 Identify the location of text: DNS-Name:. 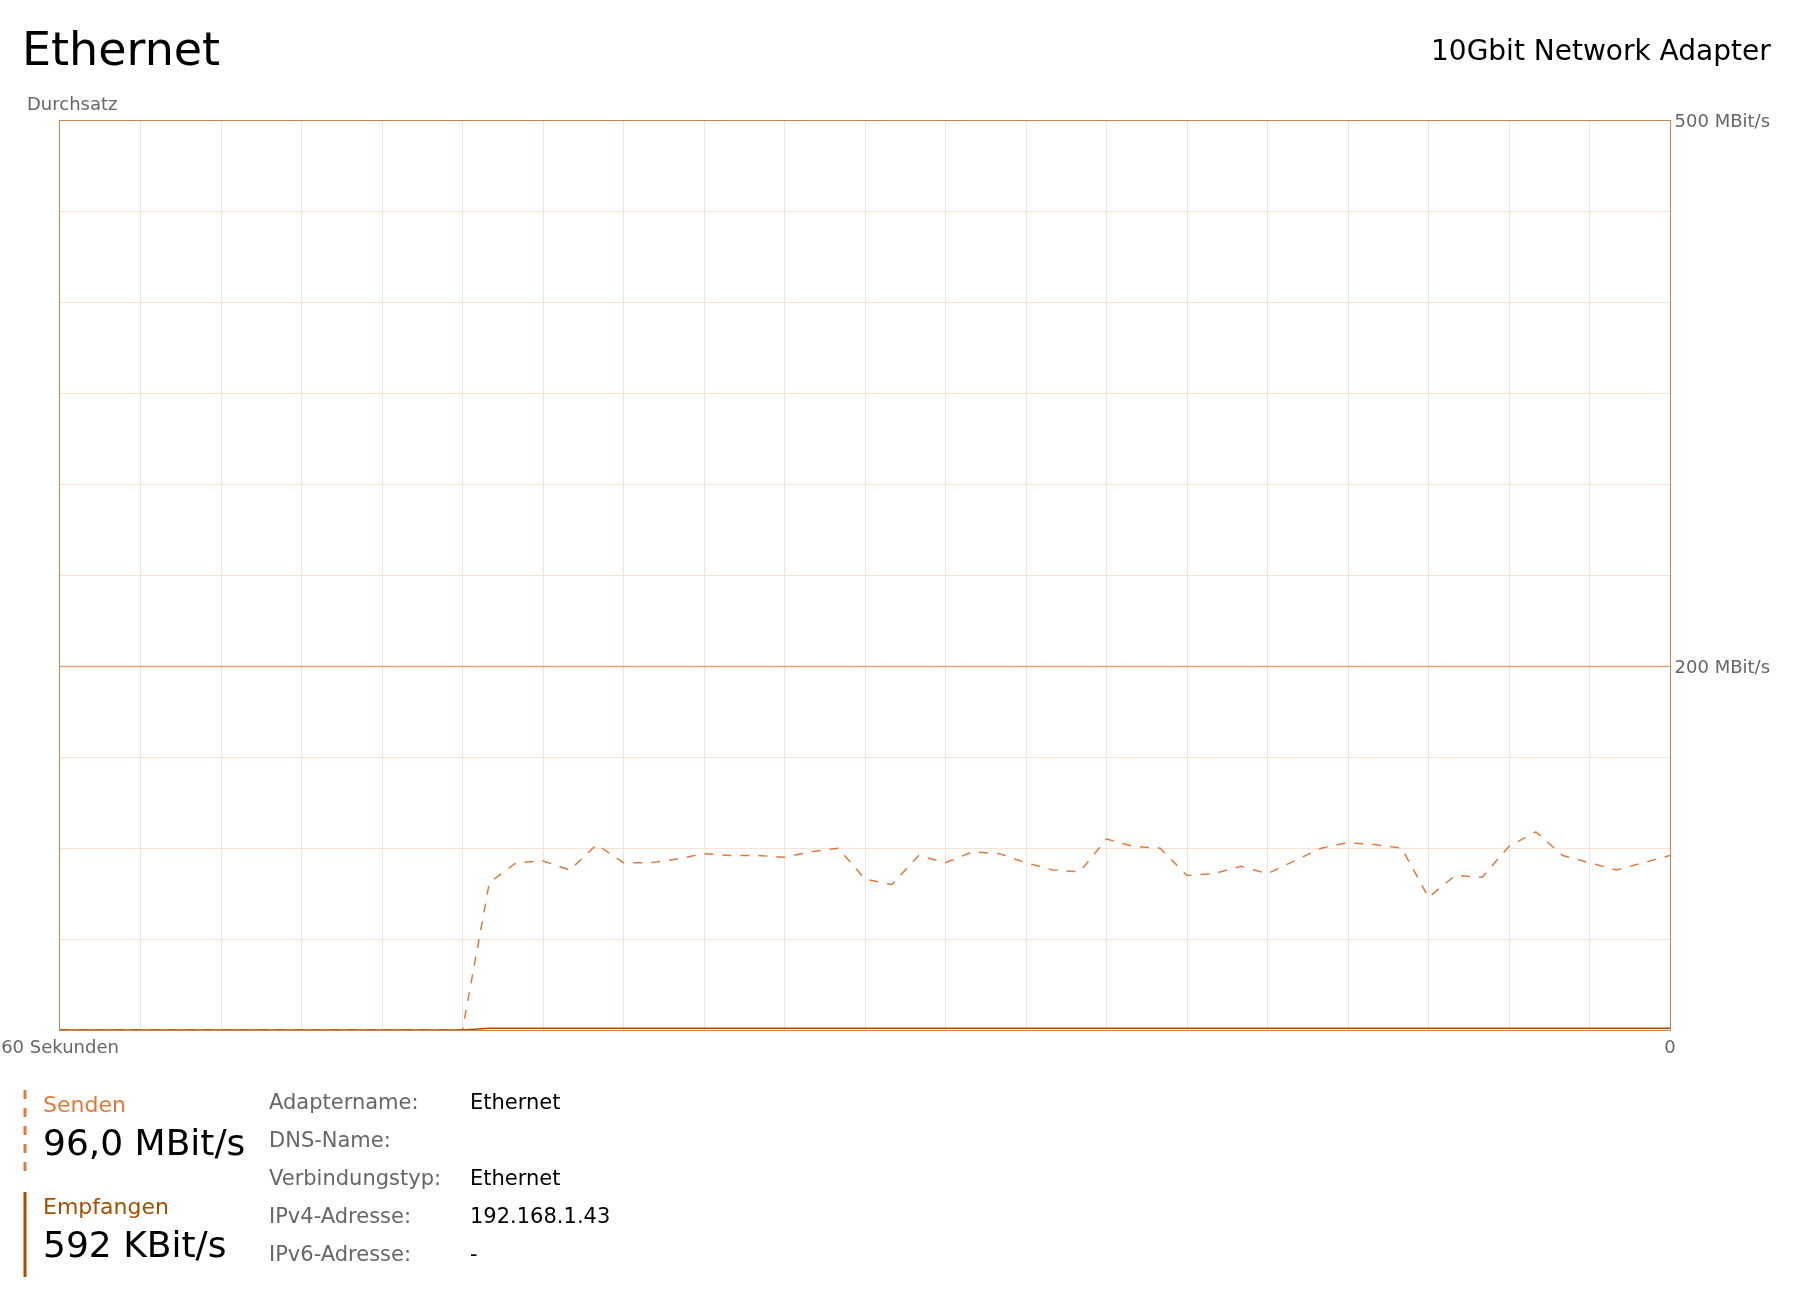
(330, 1140).